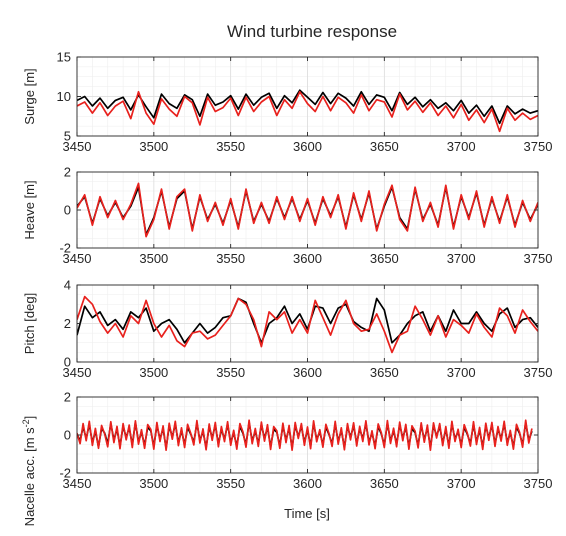  I want to click on y-tick-label: 10, so click(64, 96).